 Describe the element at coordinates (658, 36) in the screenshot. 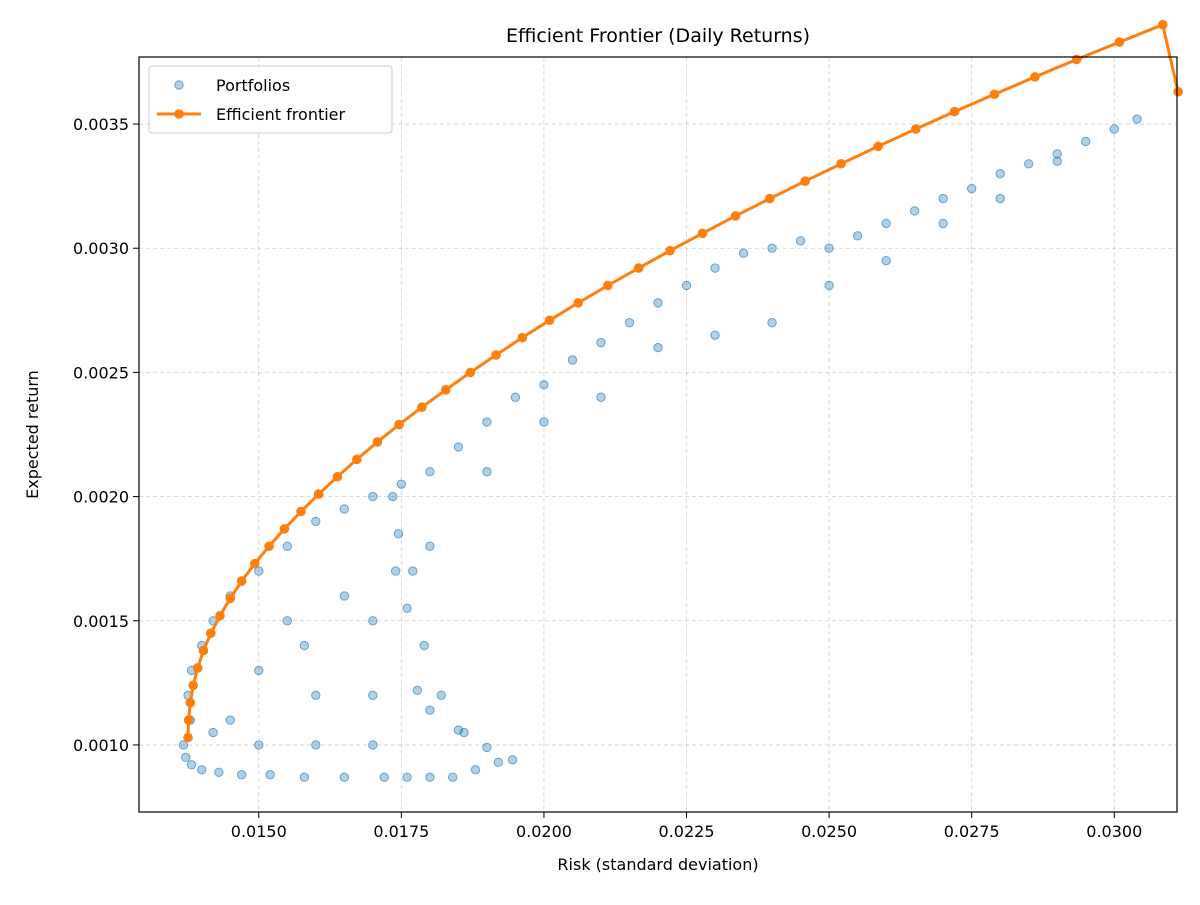

I see `chart-title: Efficient Frontier (Daily Returns)` at that location.